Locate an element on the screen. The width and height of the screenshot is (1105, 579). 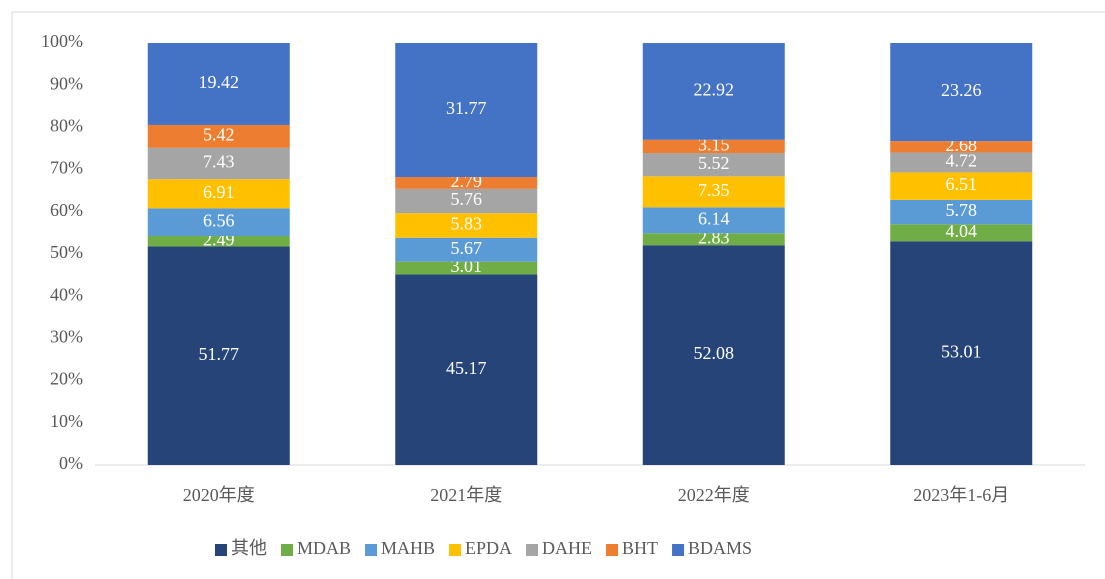
data-label: 5.78 is located at coordinates (962, 210).